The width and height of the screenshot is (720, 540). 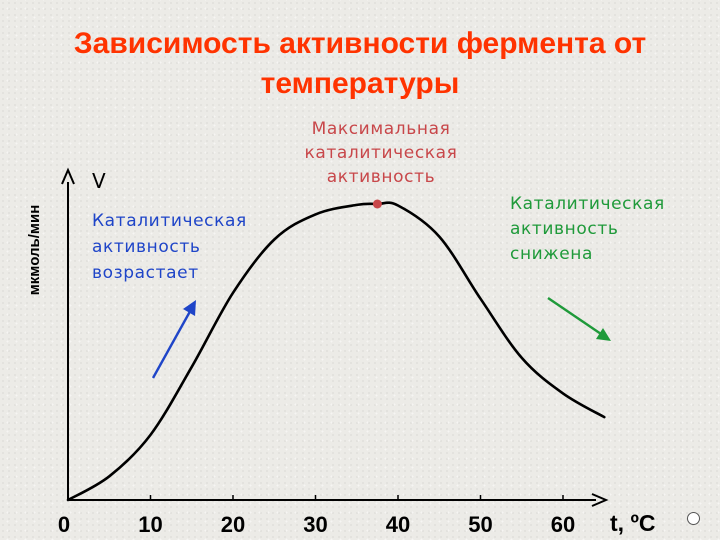 What do you see at coordinates (381, 177) in the screenshot?
I see `annotation-max-line: активность` at bounding box center [381, 177].